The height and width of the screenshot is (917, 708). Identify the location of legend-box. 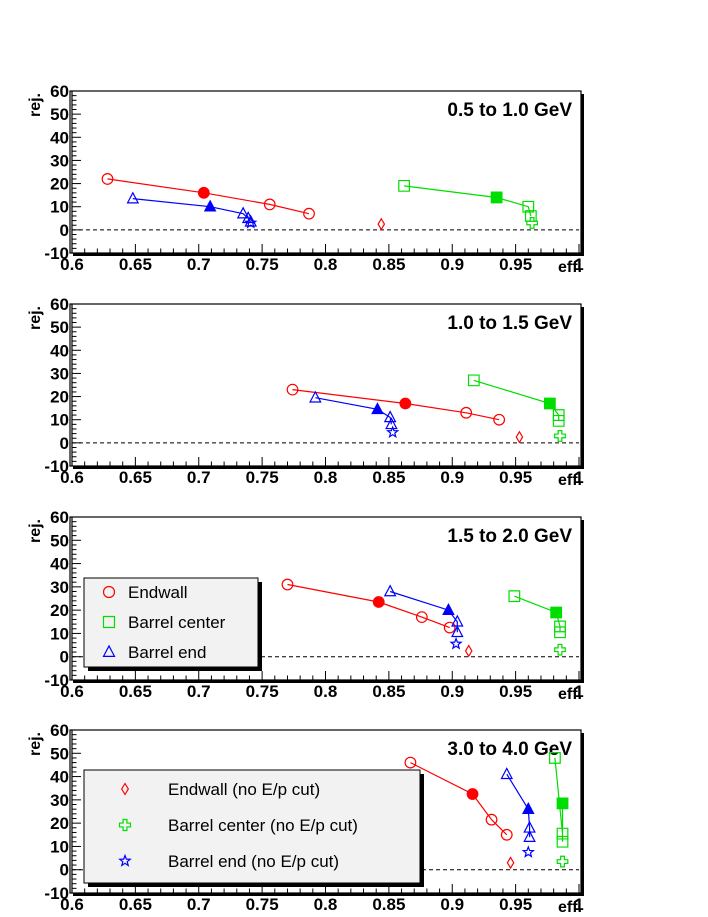
(171, 622).